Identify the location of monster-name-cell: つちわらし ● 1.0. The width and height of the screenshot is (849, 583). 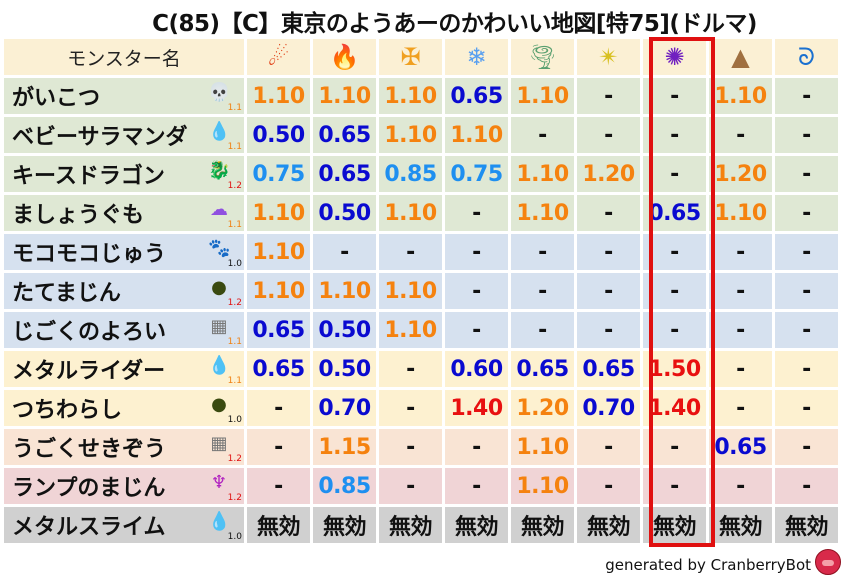
(124, 408).